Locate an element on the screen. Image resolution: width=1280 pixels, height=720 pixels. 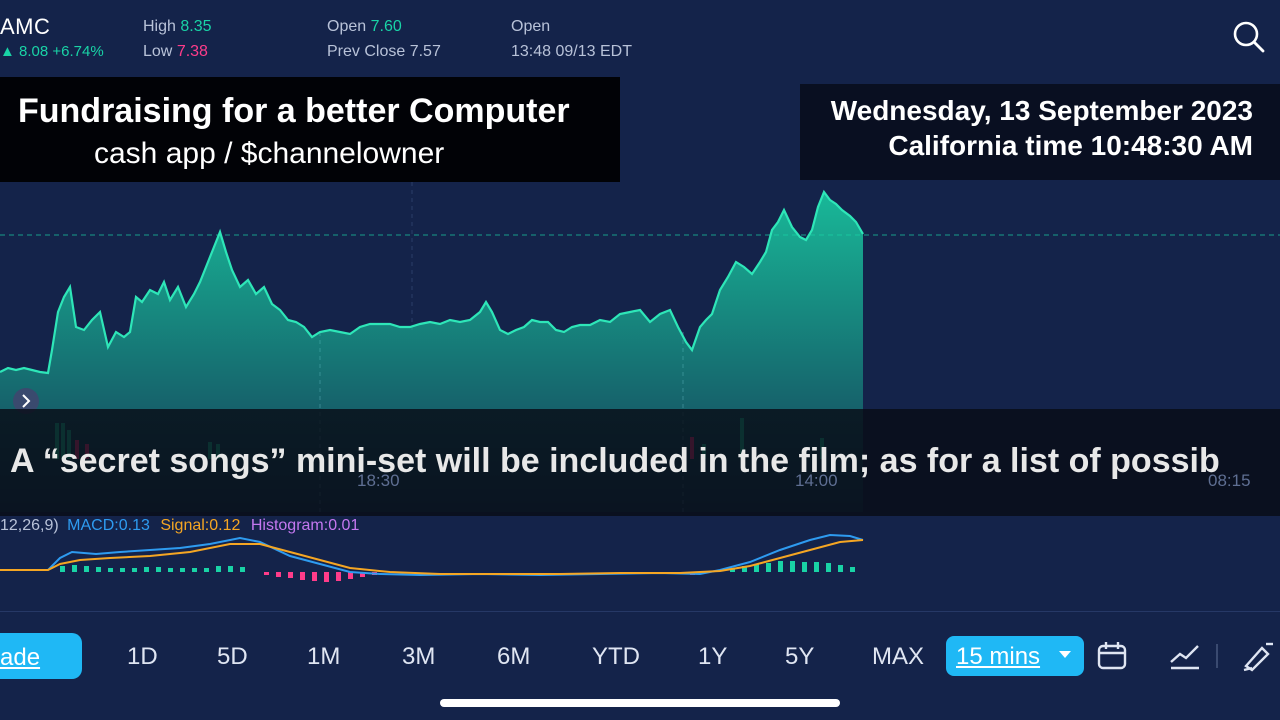
open-stat: Open 7.60 is located at coordinates (364, 27).